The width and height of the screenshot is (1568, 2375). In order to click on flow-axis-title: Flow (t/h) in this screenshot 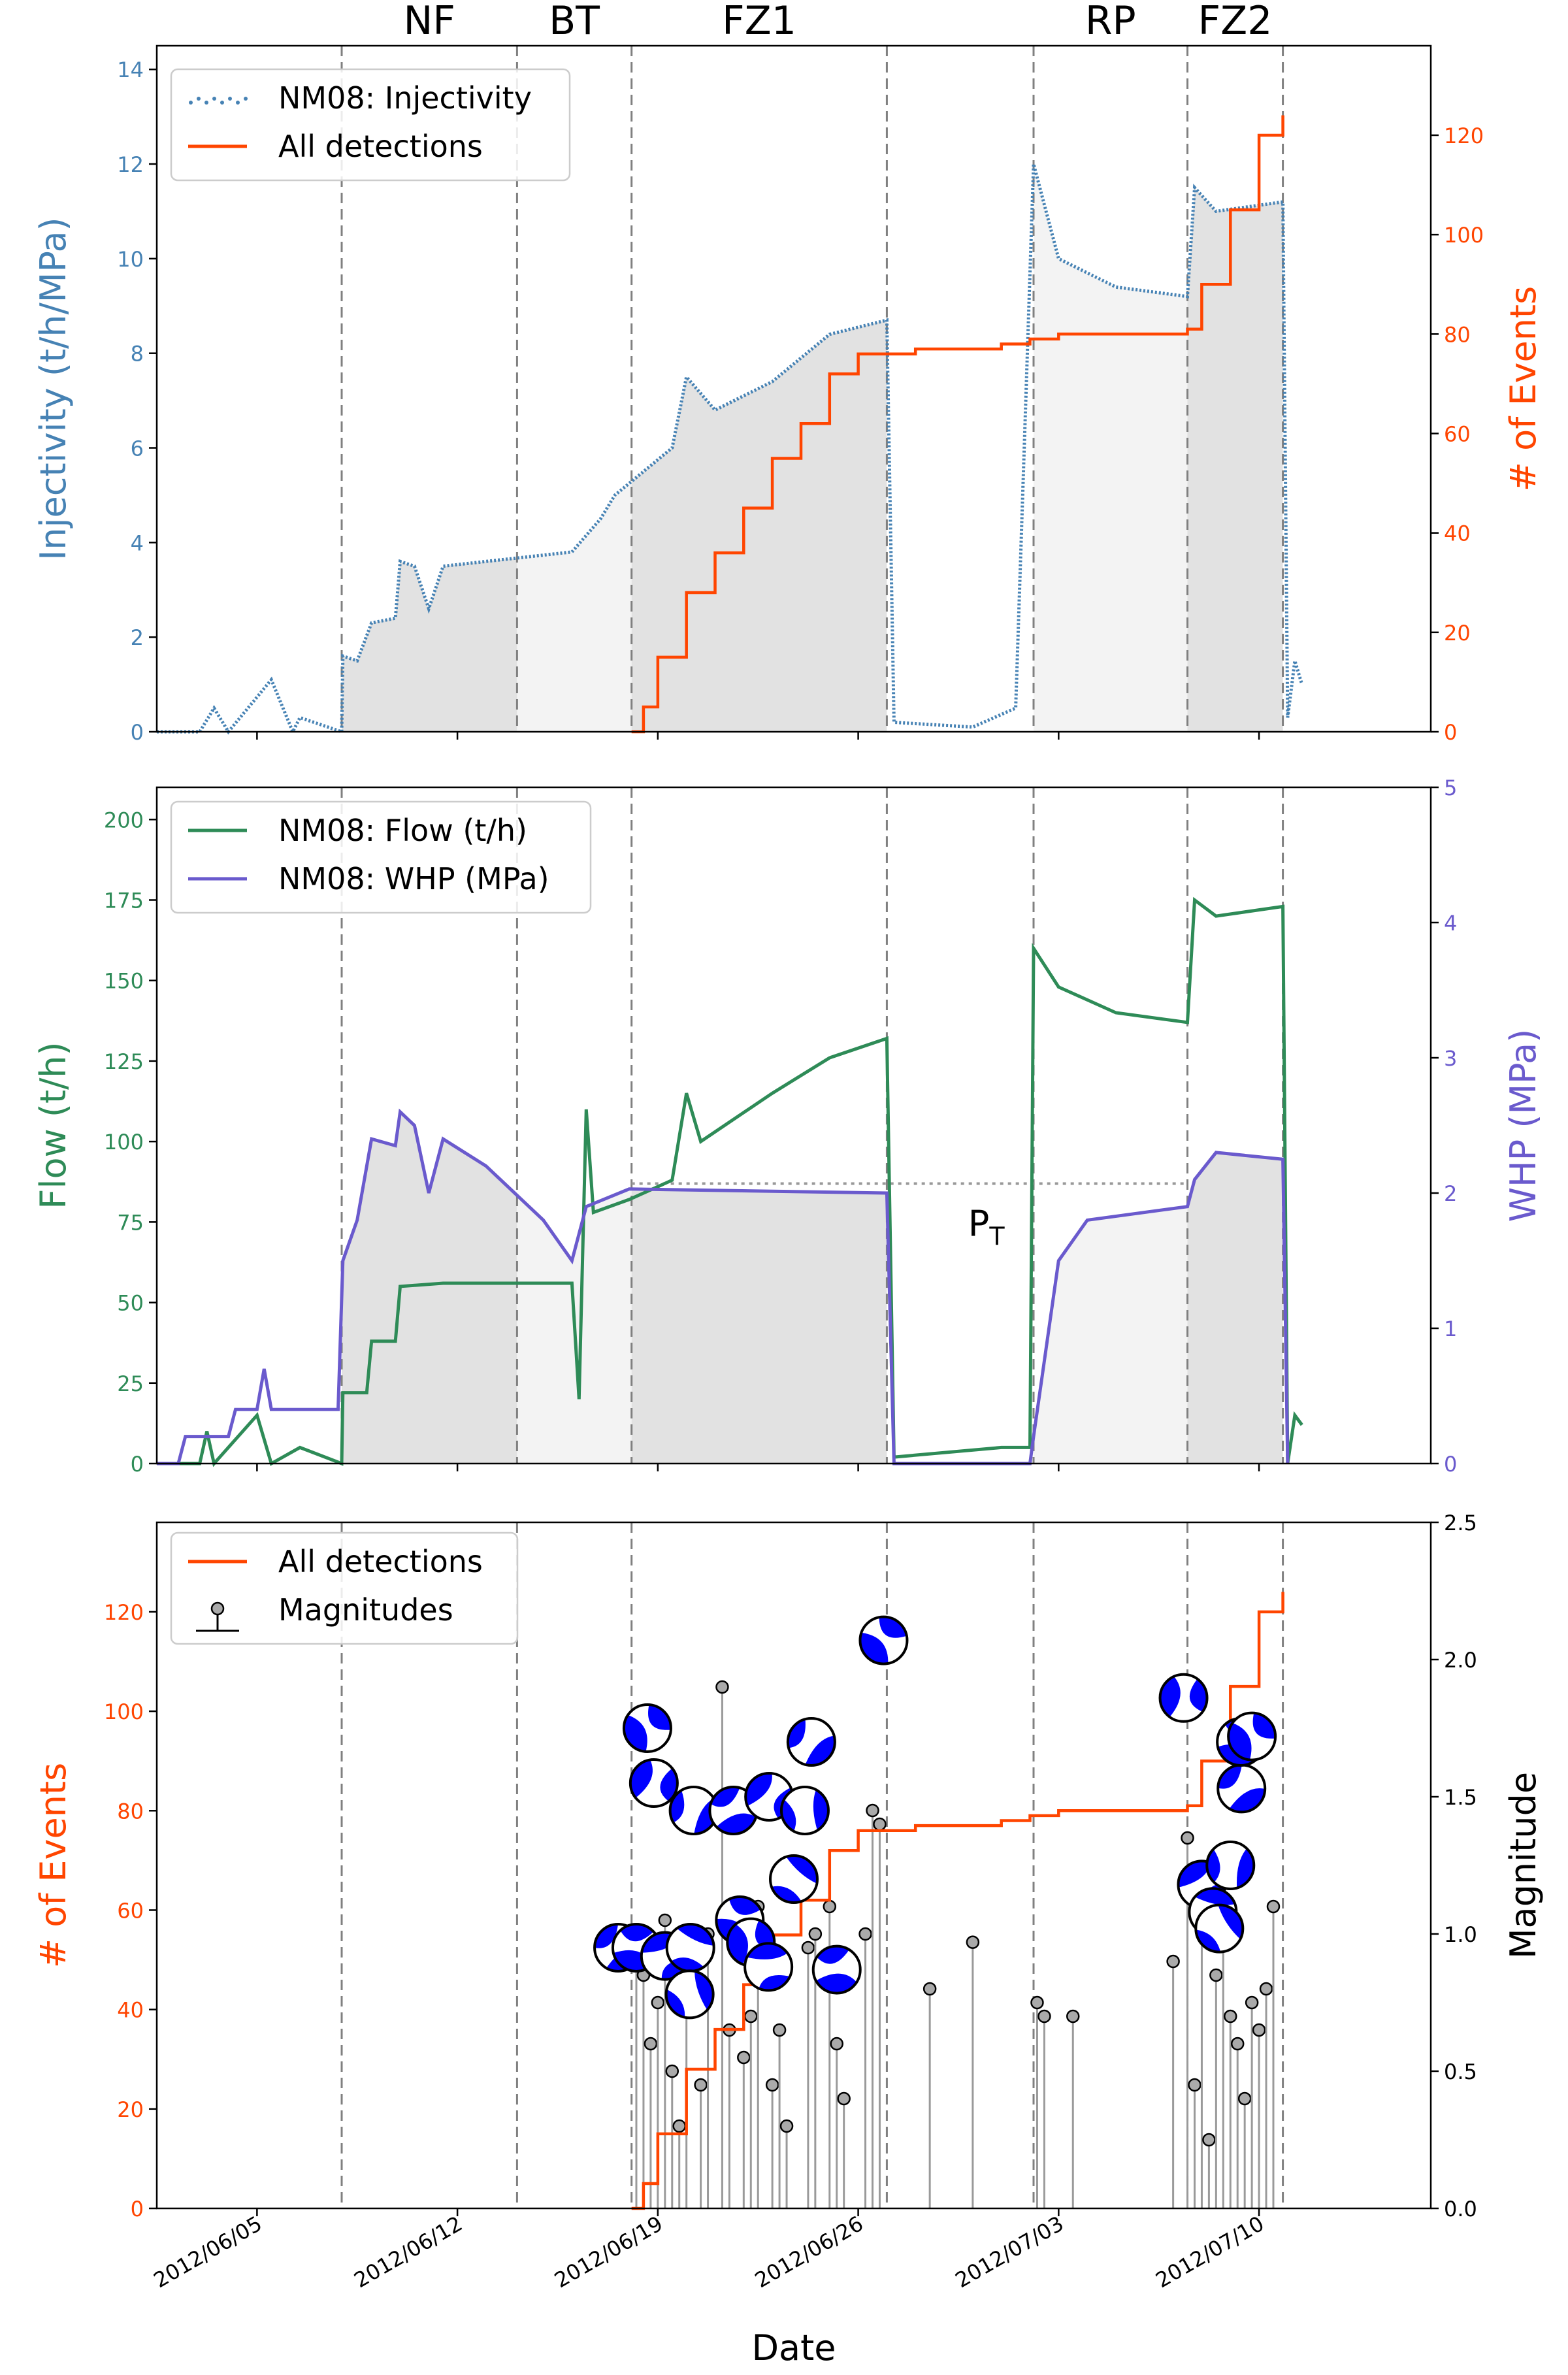, I will do `click(53, 1125)`.